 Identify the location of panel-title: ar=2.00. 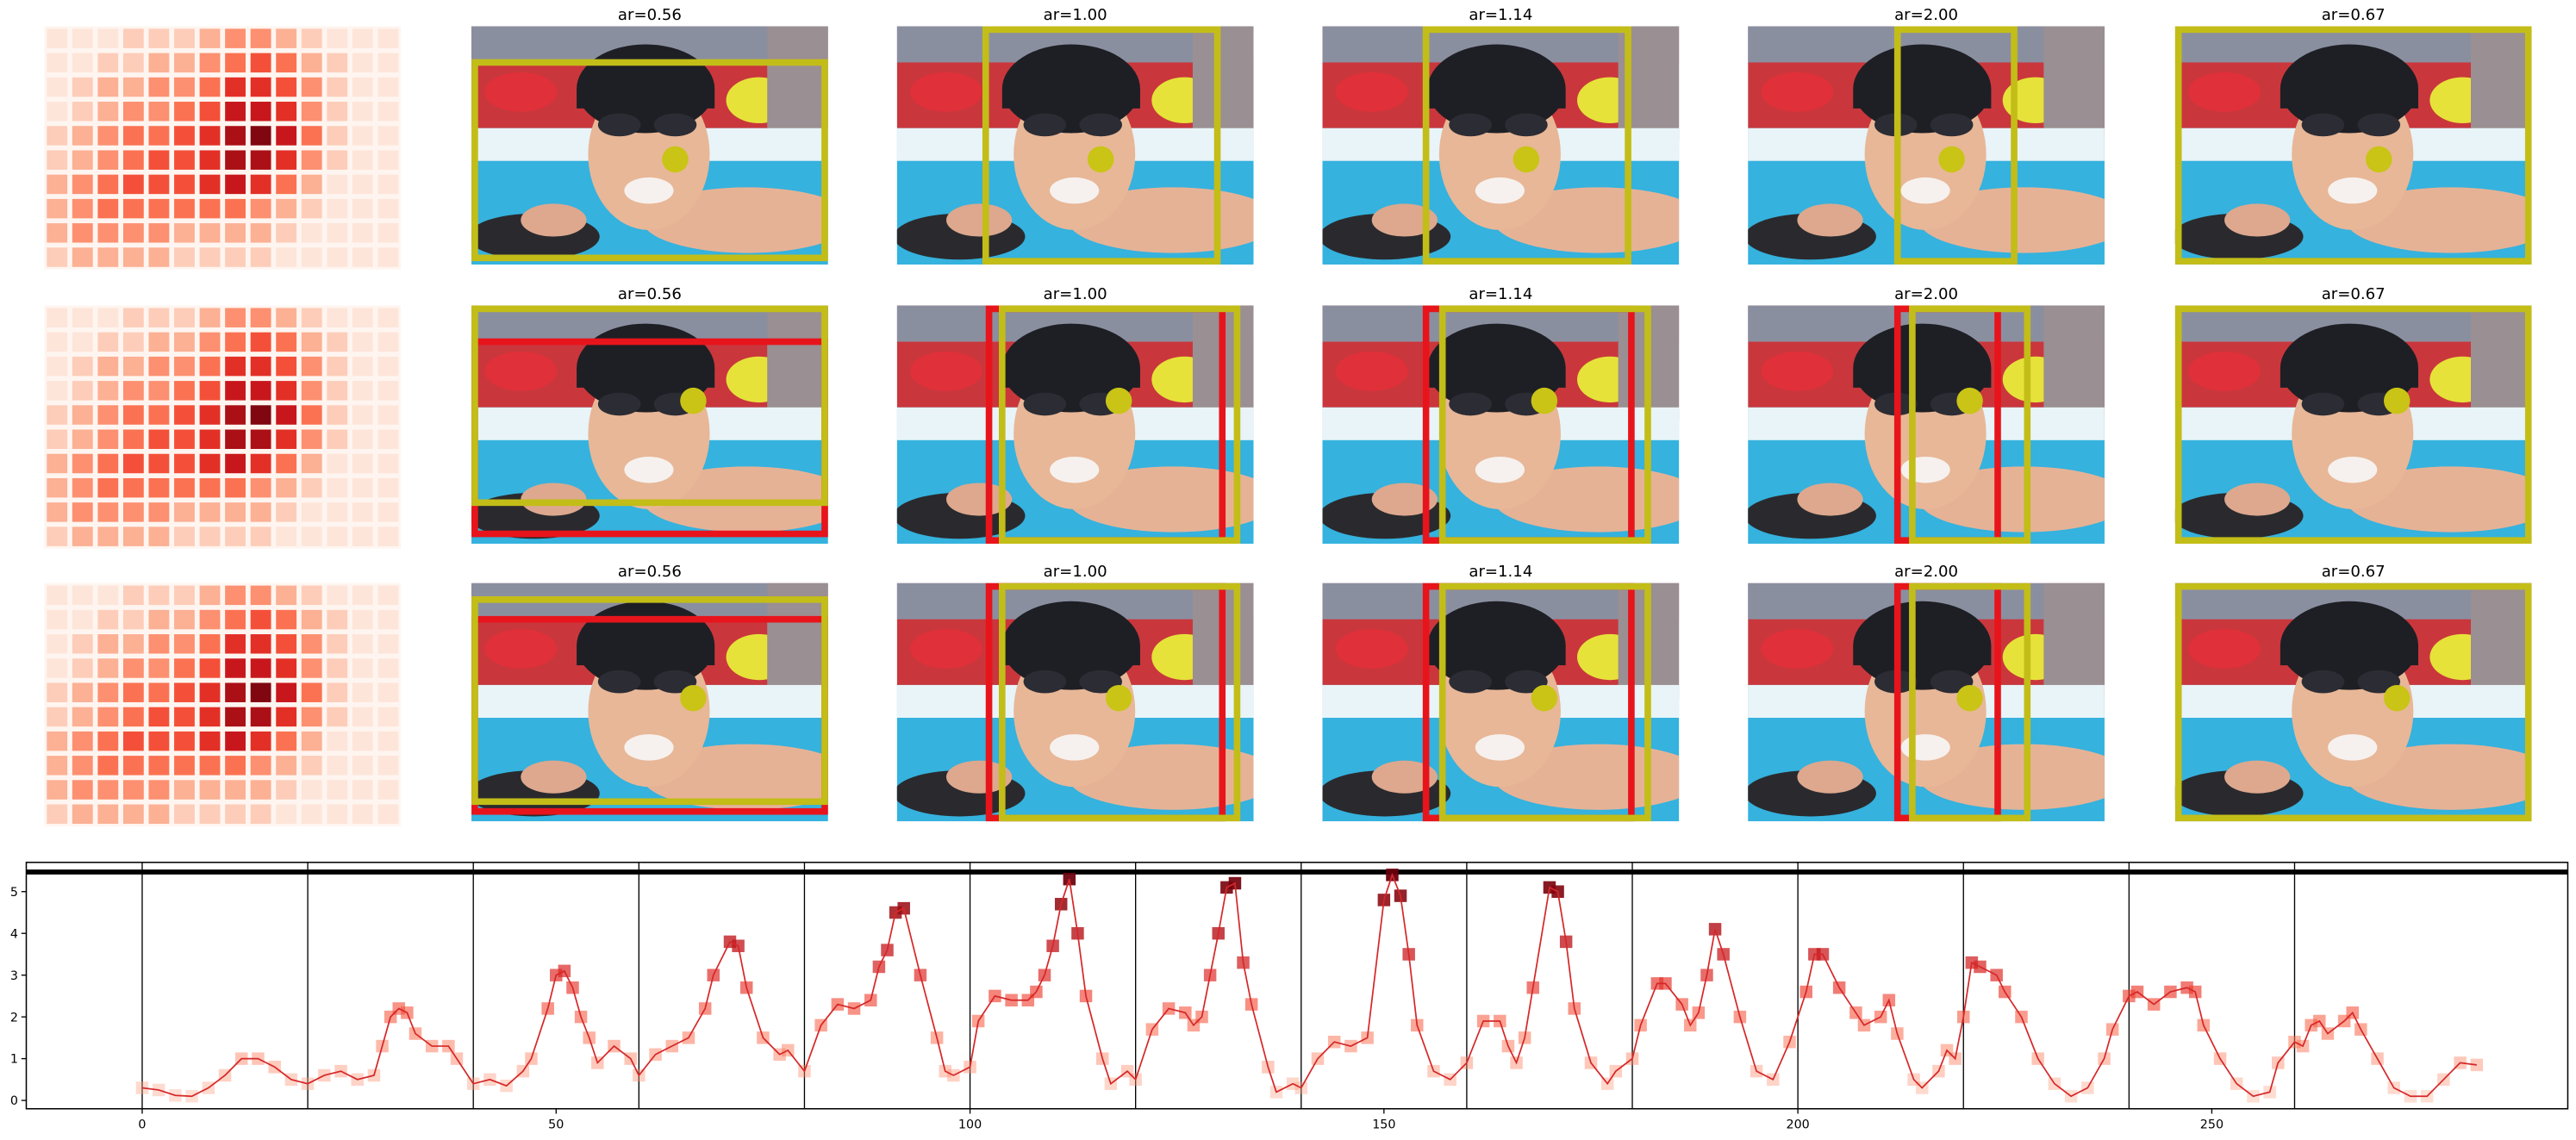
(1926, 572).